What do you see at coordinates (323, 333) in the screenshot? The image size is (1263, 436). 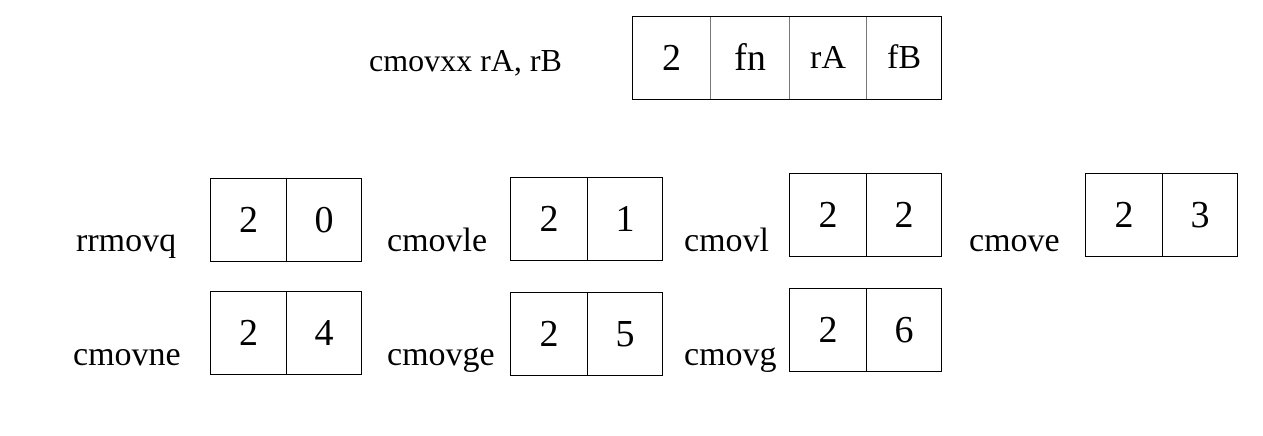 I see `fn-cell: 4` at bounding box center [323, 333].